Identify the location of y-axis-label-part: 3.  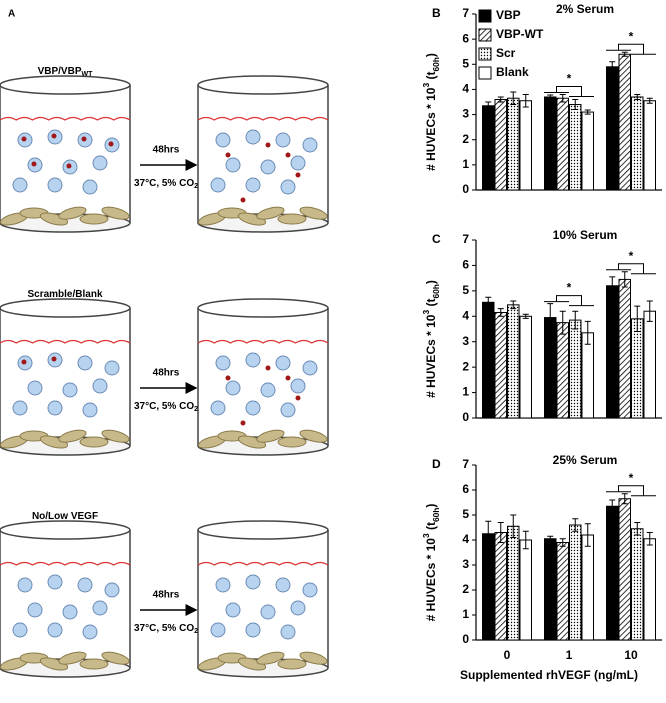
(426, 312).